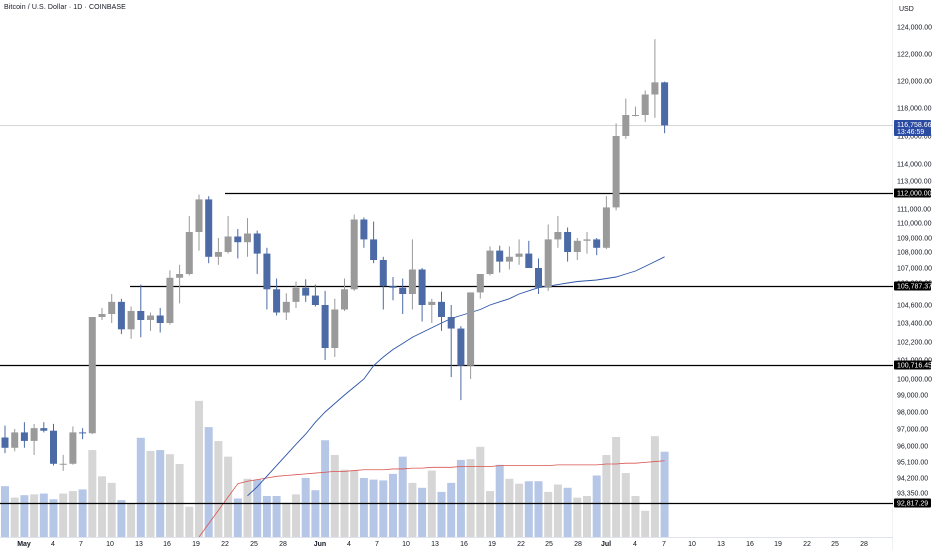  What do you see at coordinates (914, 109) in the screenshot?
I see `price-tick-label: 118,000.00` at bounding box center [914, 109].